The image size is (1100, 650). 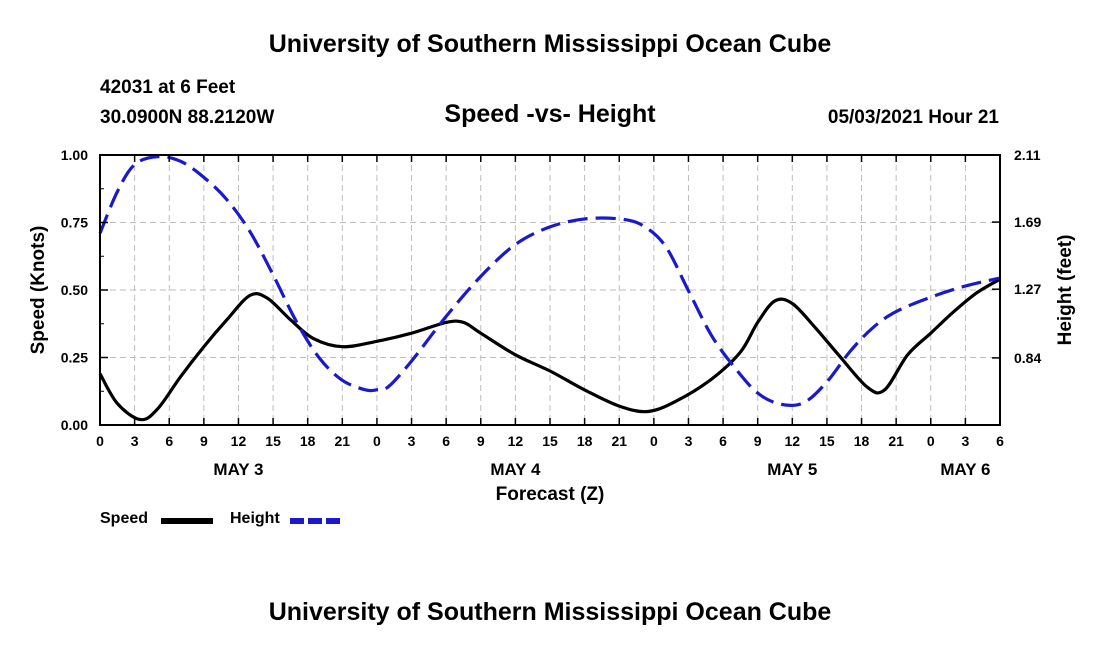 What do you see at coordinates (168, 87) in the screenshot?
I see `station-label: 42031 at 6 Feet` at bounding box center [168, 87].